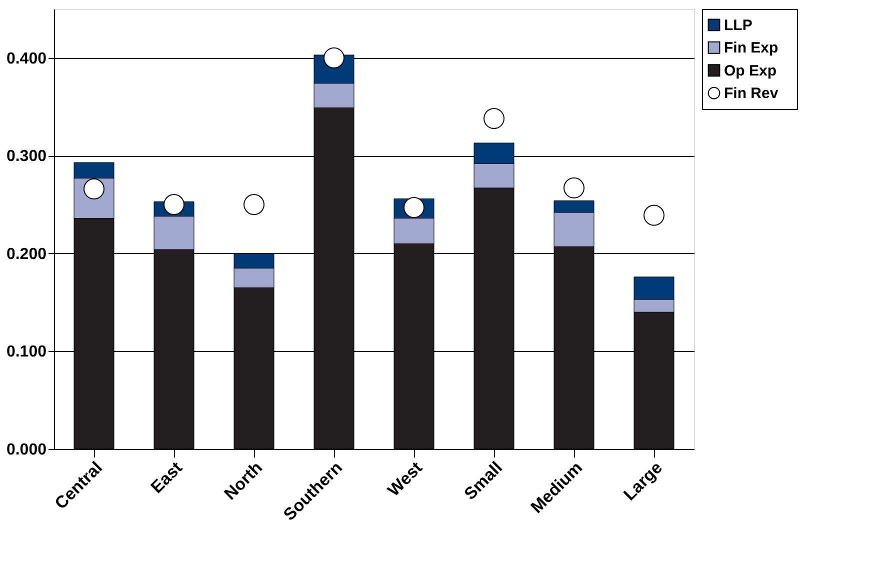 The image size is (873, 575). I want to click on y-tick-label: 0.200, so click(26, 254).